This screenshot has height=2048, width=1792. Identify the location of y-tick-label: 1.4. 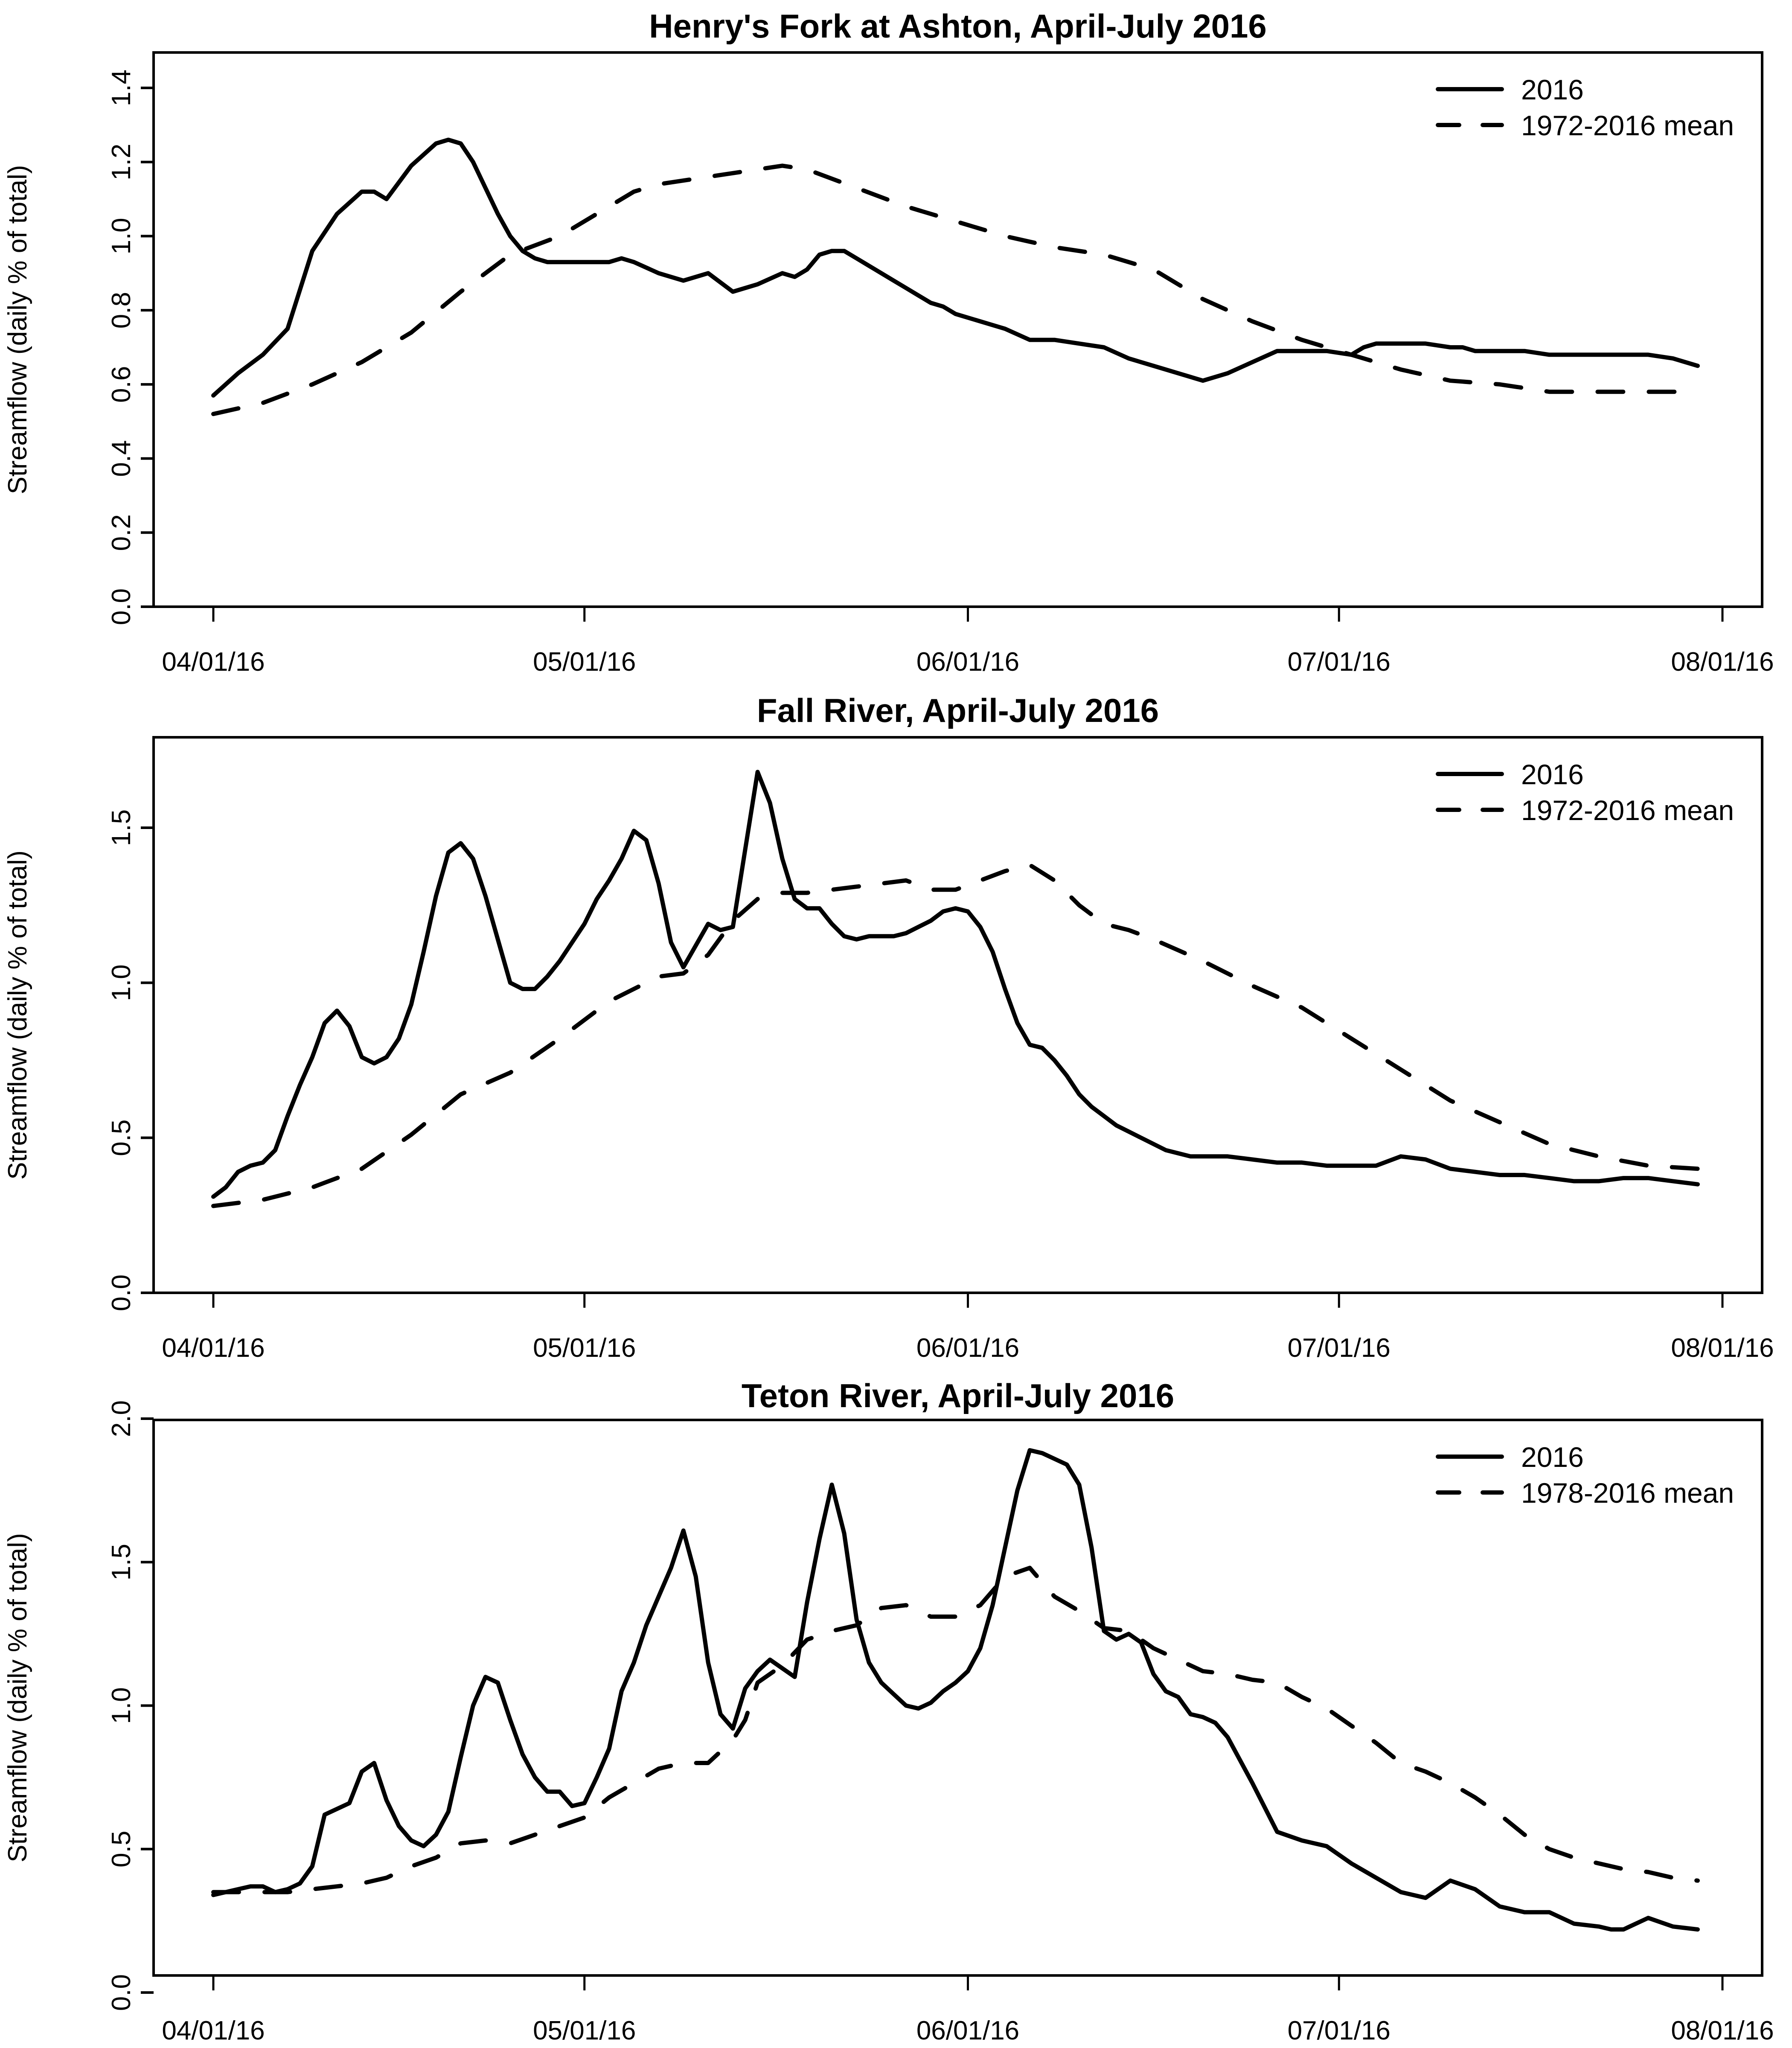
(122, 88).